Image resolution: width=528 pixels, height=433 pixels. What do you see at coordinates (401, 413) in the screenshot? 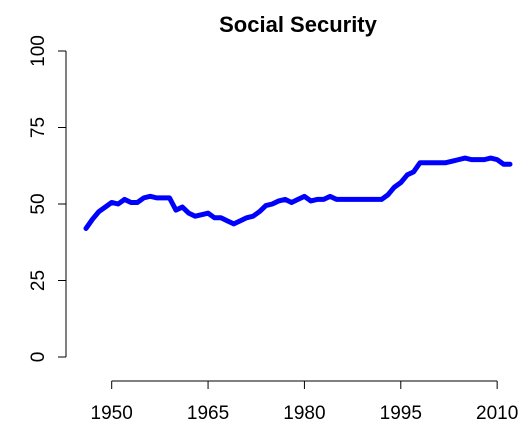
I see `x-tick-label: 1995` at bounding box center [401, 413].